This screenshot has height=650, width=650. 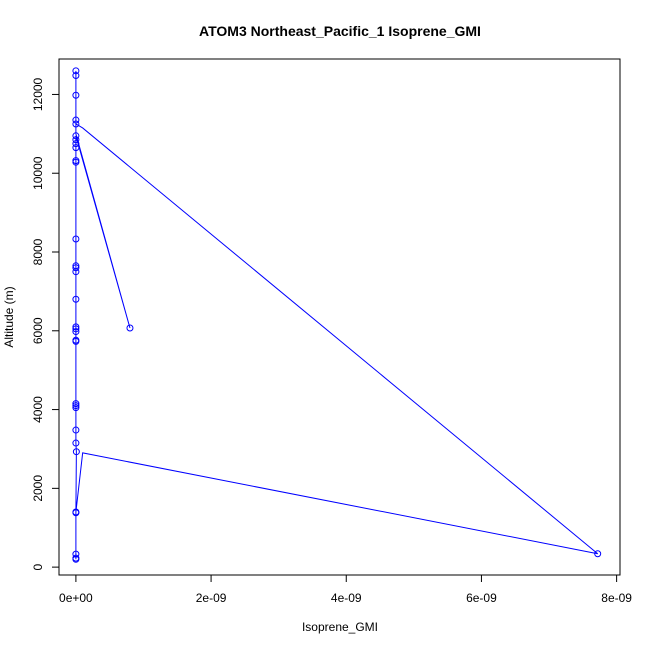 I want to click on x-axis: 0e+00 2e-09 4e-09 6e-09 8e-09, so click(x=345, y=589).